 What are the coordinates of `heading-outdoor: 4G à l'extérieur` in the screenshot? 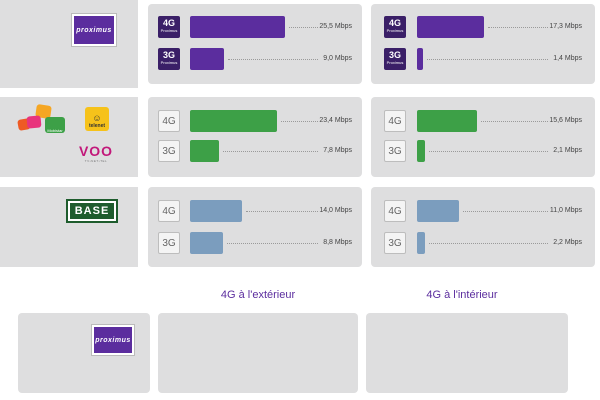 It's located at (258, 295).